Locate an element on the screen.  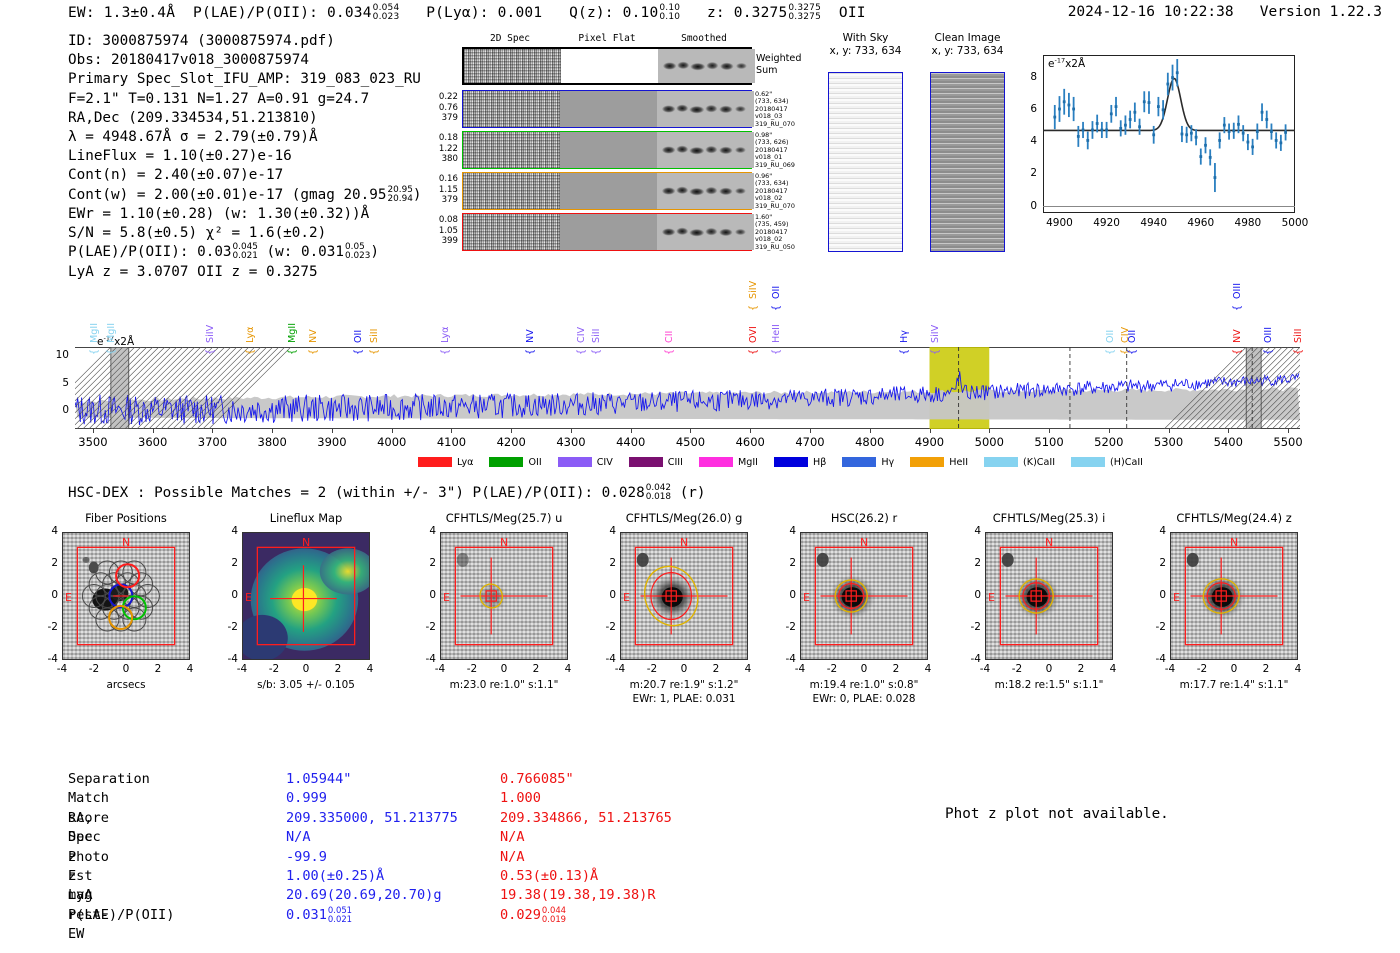
header-qz: Q(z): 0.10 is located at coordinates (614, 13).